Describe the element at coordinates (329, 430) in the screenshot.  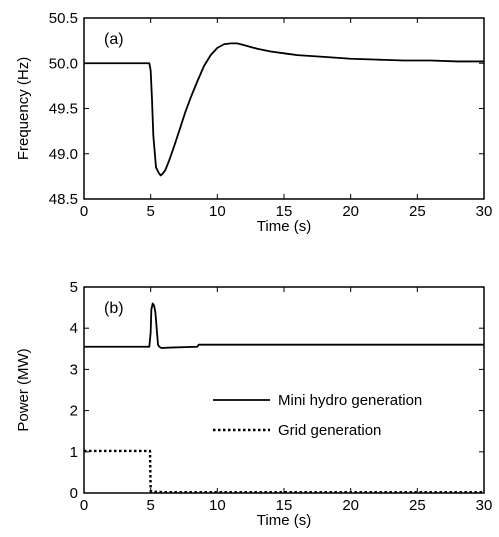
I see `legend-label: Grid generation` at that location.